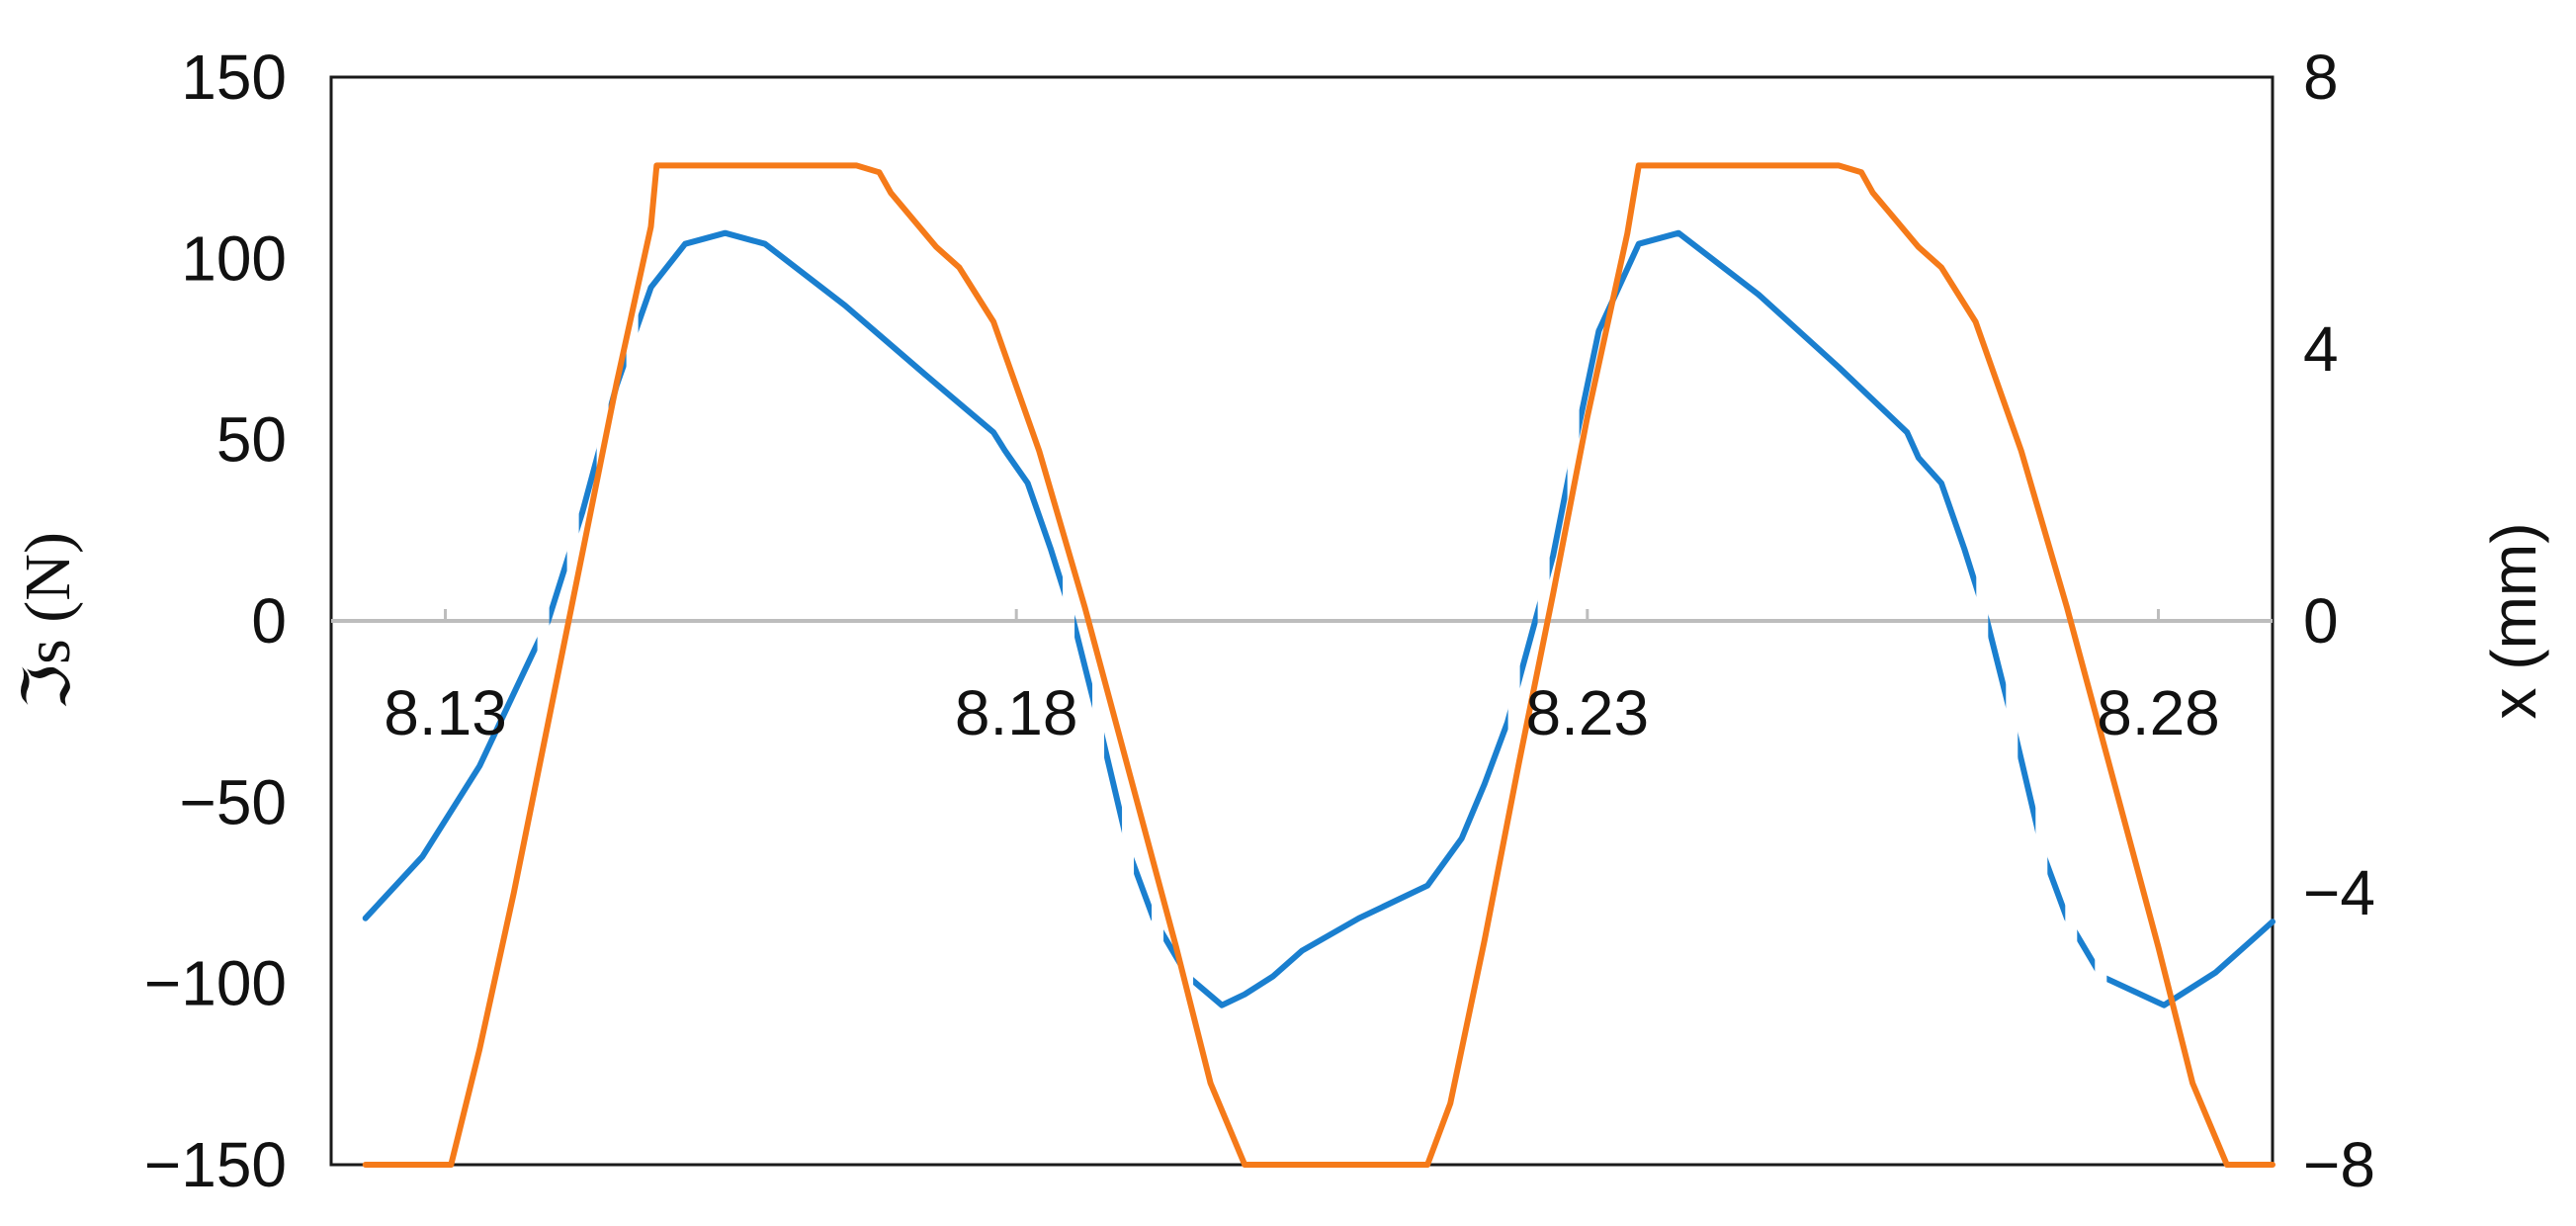 This screenshot has width=2576, height=1226. I want to click on y2-tick-label-2: 0, so click(2321, 621).